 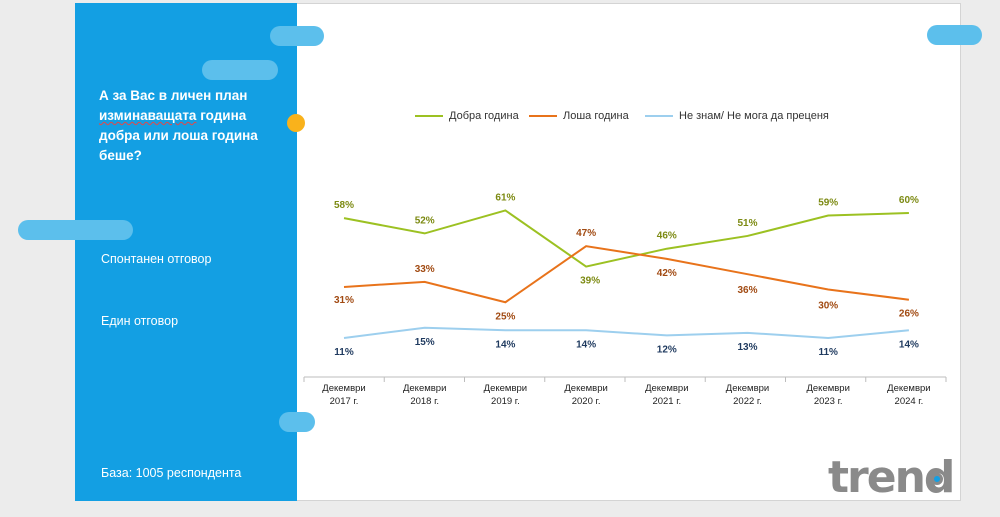 I want to click on legend-label: Добра година, so click(x=484, y=116).